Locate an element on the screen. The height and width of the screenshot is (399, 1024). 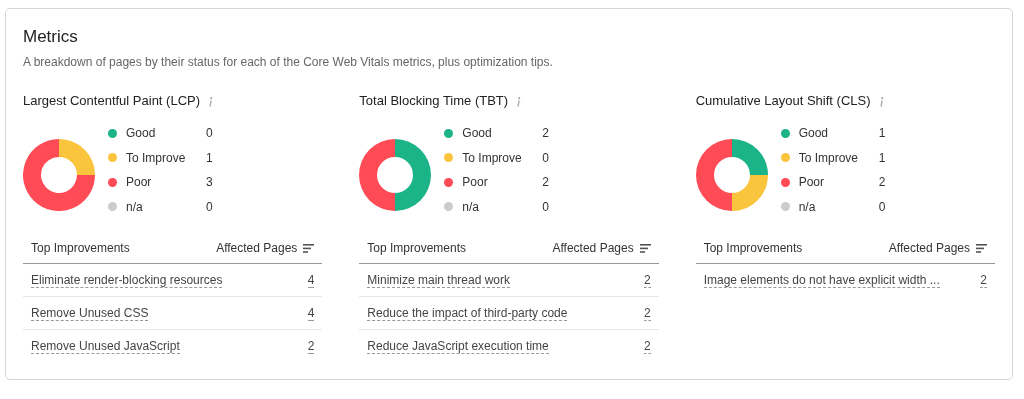
text: Remove Unused CSS is located at coordinates (90, 313).